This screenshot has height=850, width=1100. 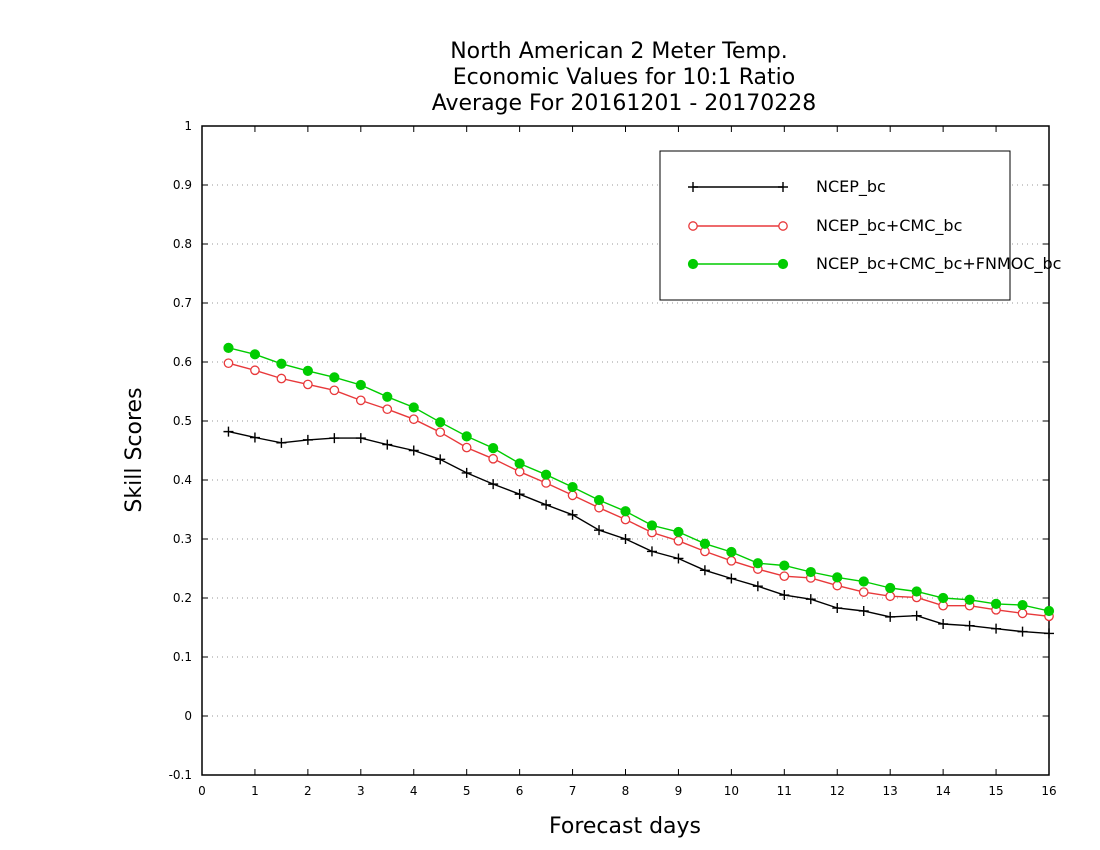 I want to click on x-tick-label: 10, so click(x=731, y=791).